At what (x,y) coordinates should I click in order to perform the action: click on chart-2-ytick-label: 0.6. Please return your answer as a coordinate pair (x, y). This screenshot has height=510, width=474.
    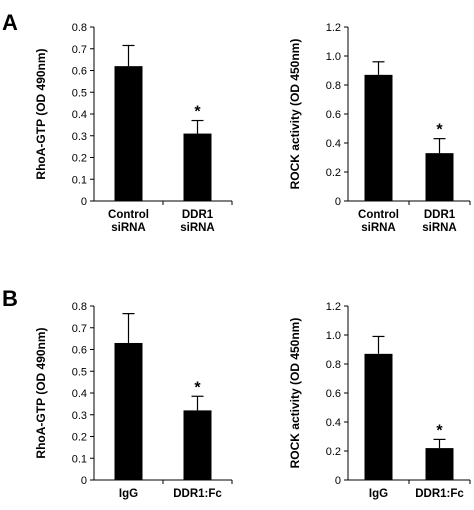
    Looking at the image, I should click on (333, 115).